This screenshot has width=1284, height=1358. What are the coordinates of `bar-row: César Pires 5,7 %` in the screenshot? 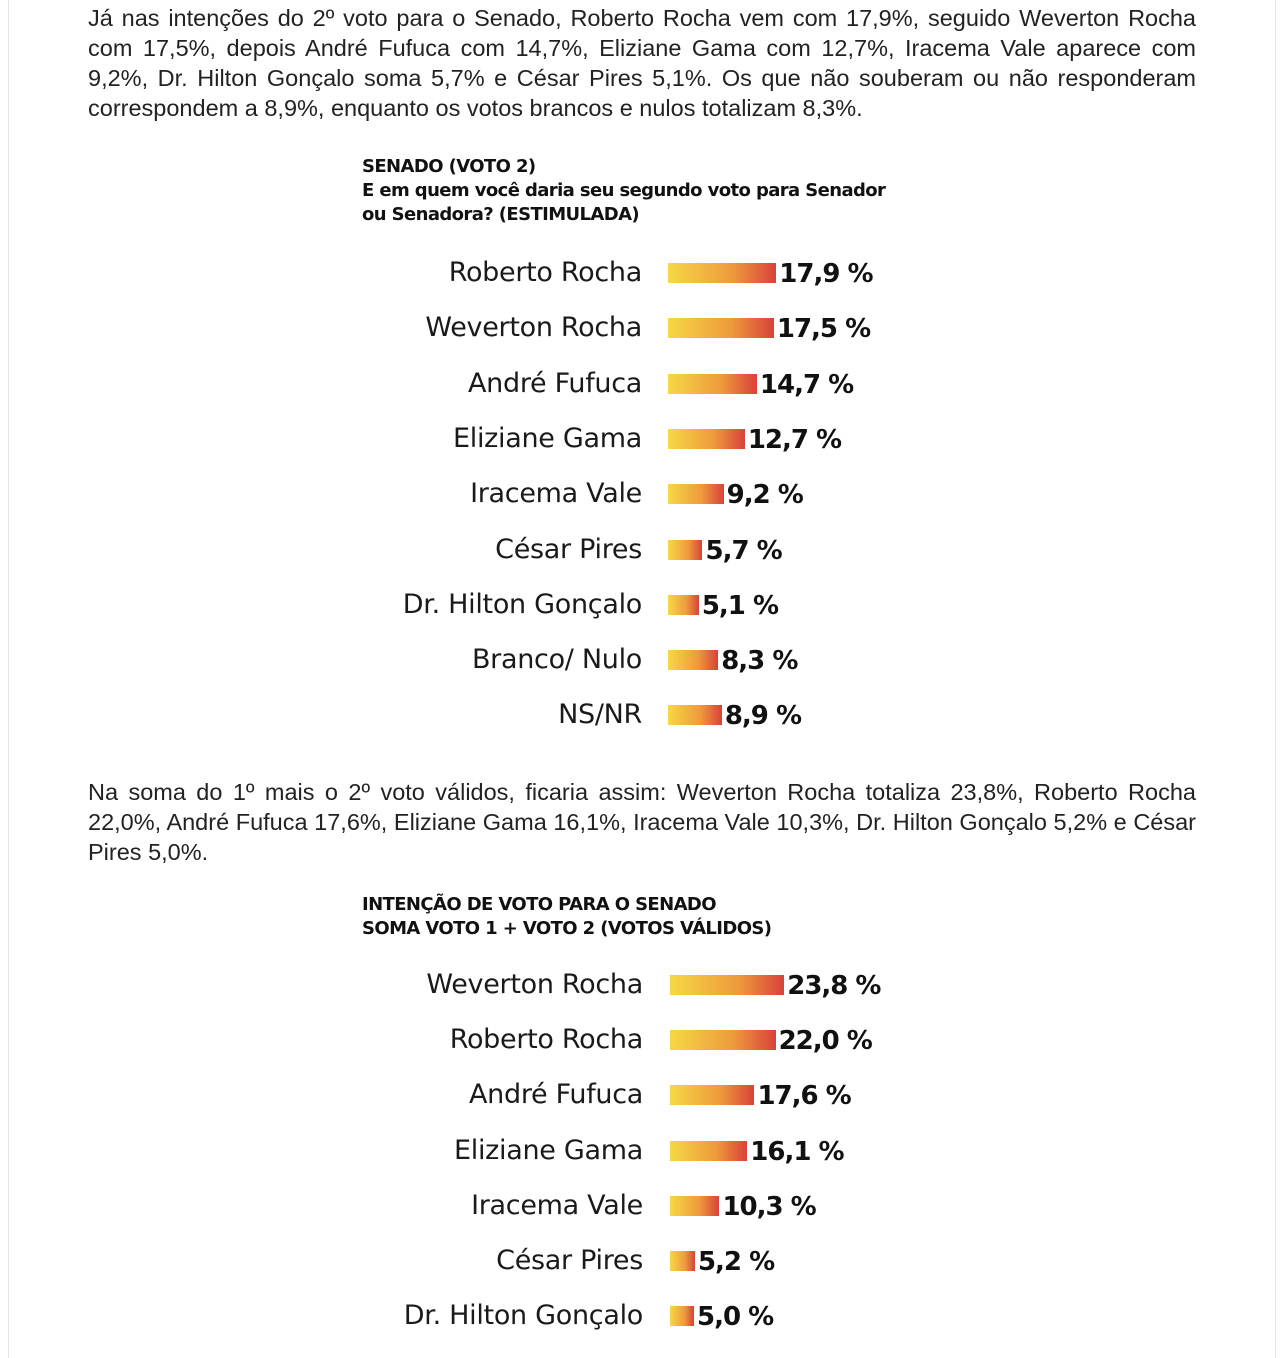 It's located at (642, 550).